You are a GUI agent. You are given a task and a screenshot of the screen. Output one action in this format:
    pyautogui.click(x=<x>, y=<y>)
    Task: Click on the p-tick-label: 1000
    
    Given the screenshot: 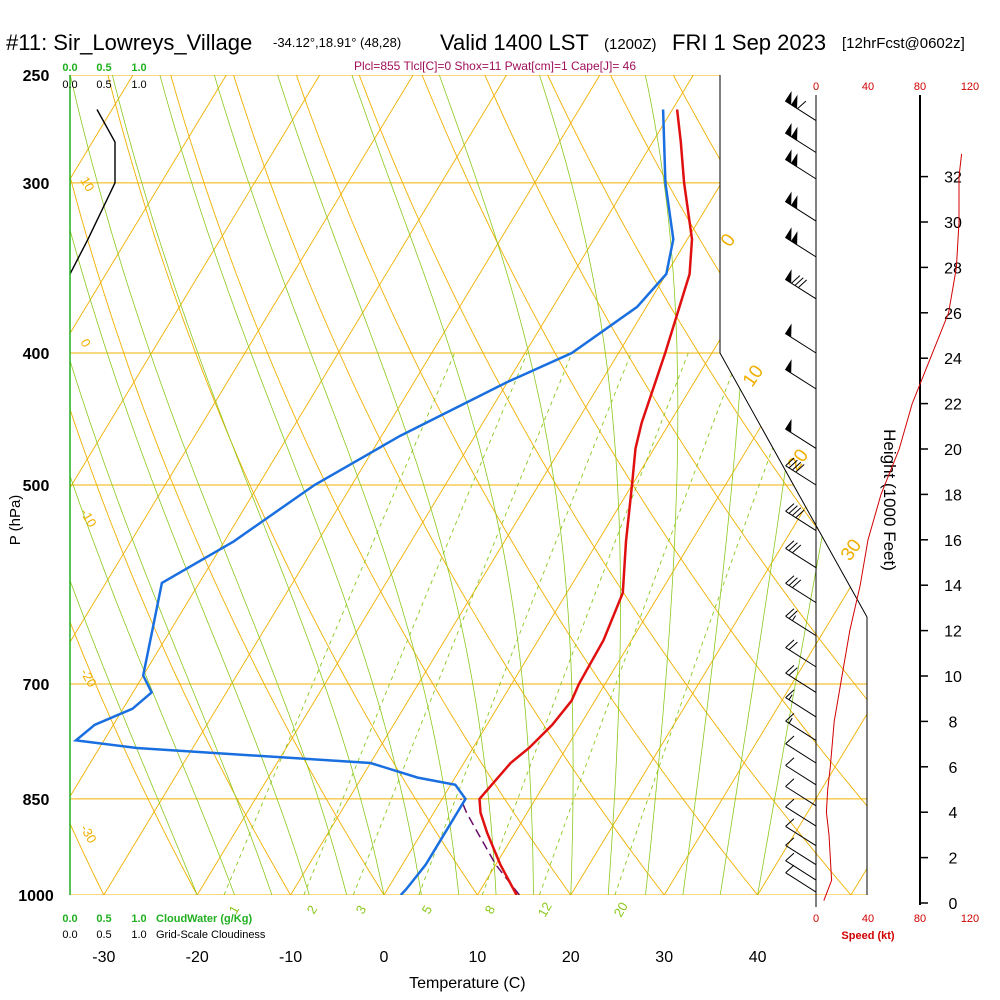 What is the action you would take?
    pyautogui.click(x=36, y=896)
    